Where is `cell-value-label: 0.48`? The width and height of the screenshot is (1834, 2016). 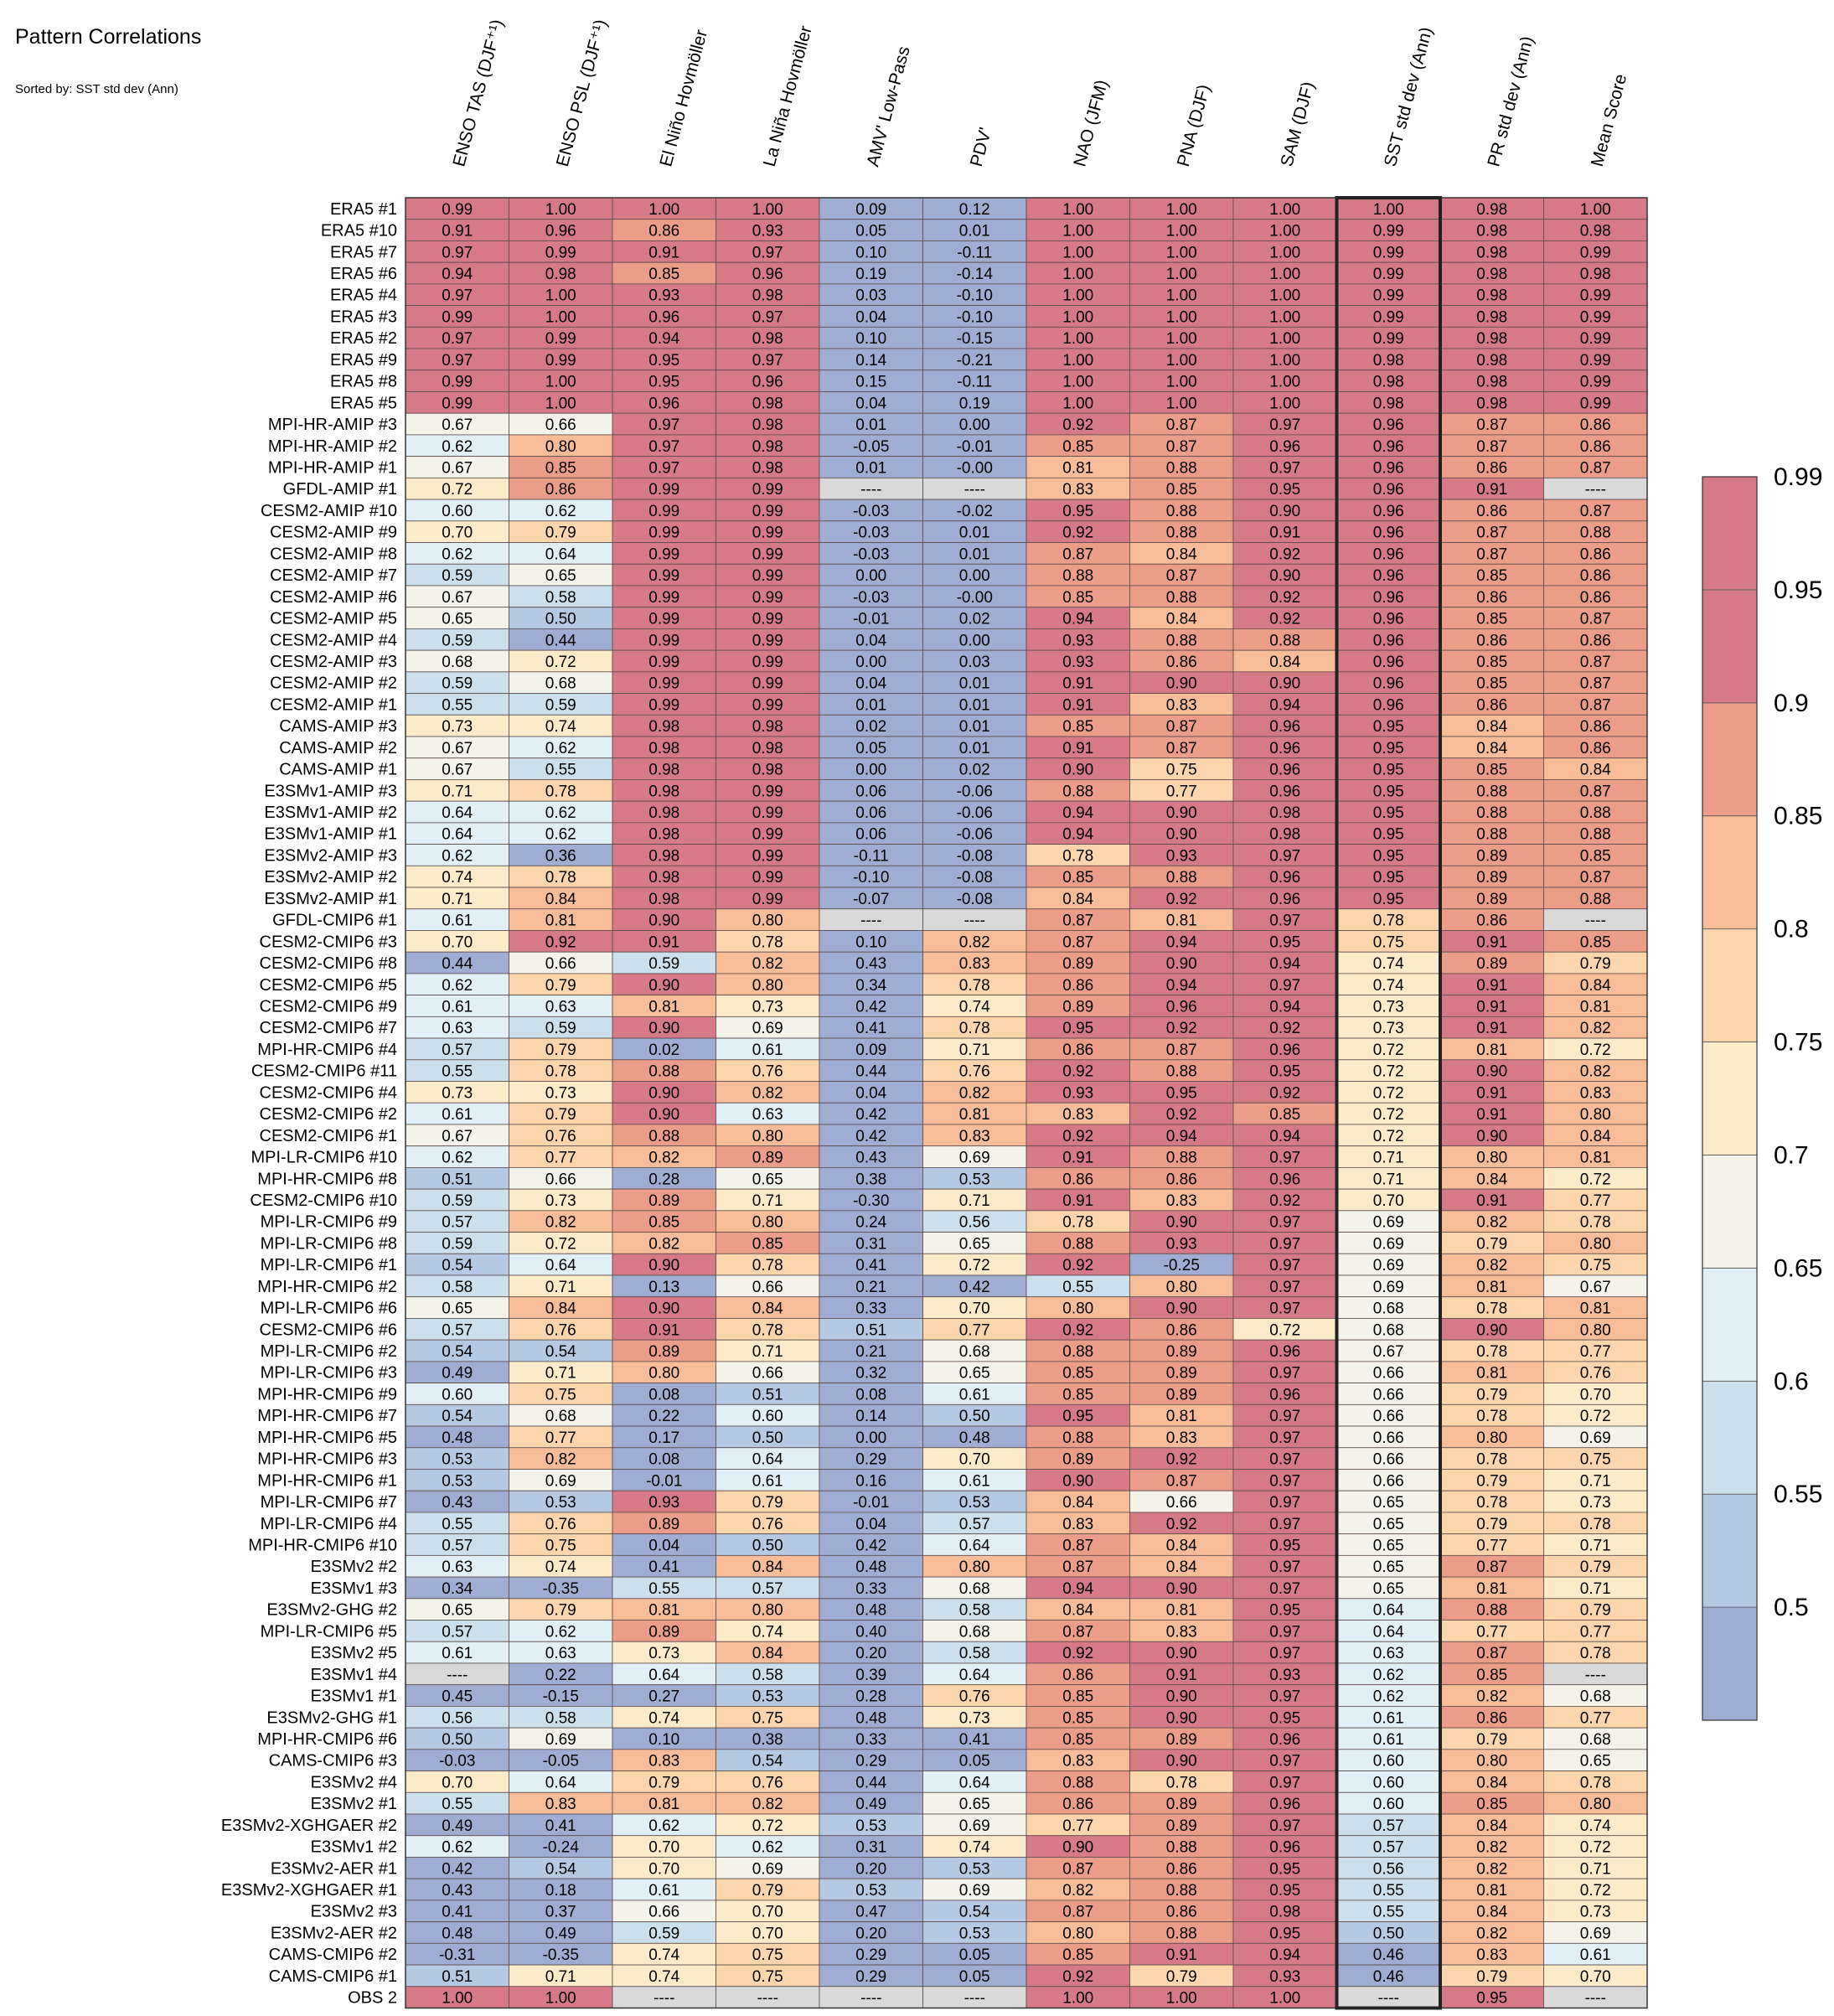
cell-value-label: 0.48 is located at coordinates (974, 1438).